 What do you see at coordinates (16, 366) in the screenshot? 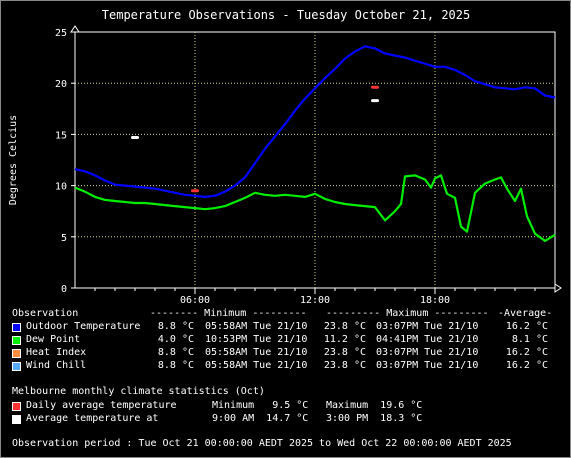
I see `chill-swatch` at bounding box center [16, 366].